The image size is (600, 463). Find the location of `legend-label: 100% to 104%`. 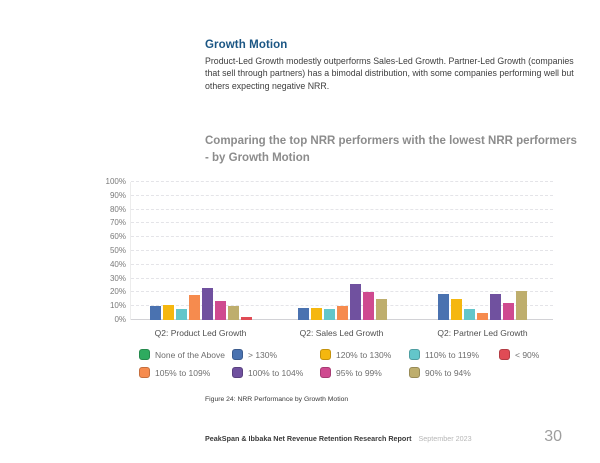

legend-label: 100% to 104% is located at coordinates (276, 372).